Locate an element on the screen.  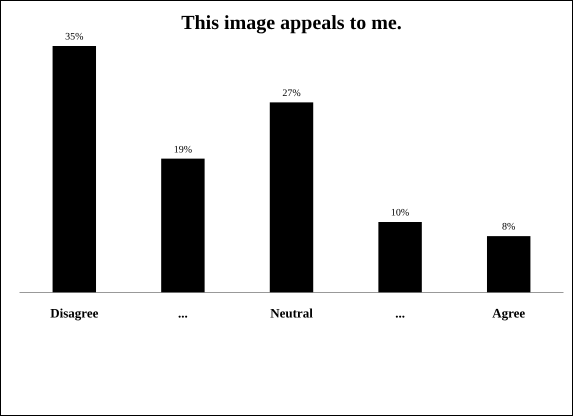
chart-title: This image appeals to me. is located at coordinates (291, 23).